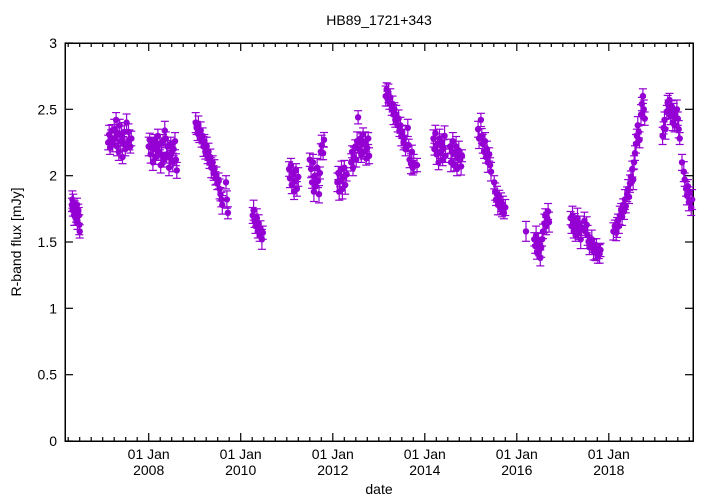  I want to click on svg-text: 3, so click(53, 43).